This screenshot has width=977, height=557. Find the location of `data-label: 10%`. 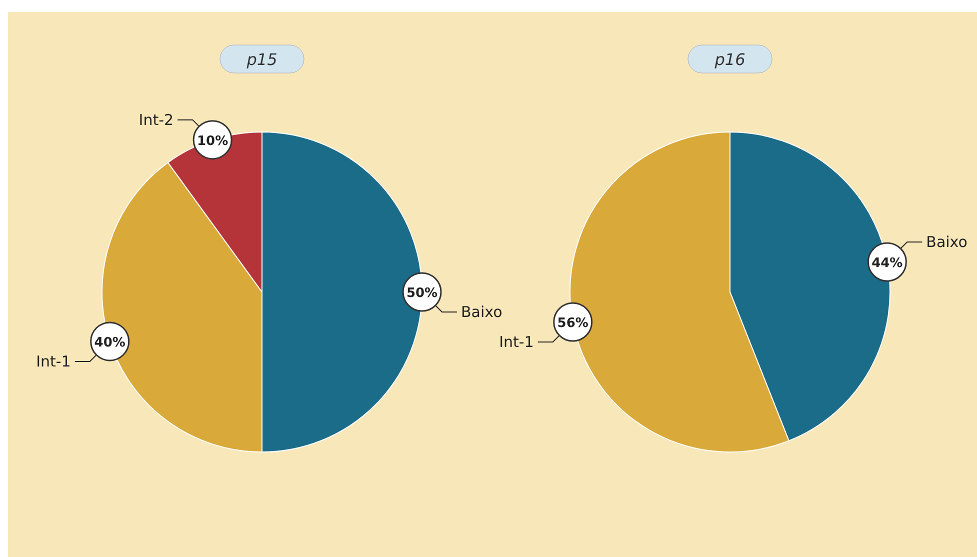

data-label: 10% is located at coordinates (212, 141).